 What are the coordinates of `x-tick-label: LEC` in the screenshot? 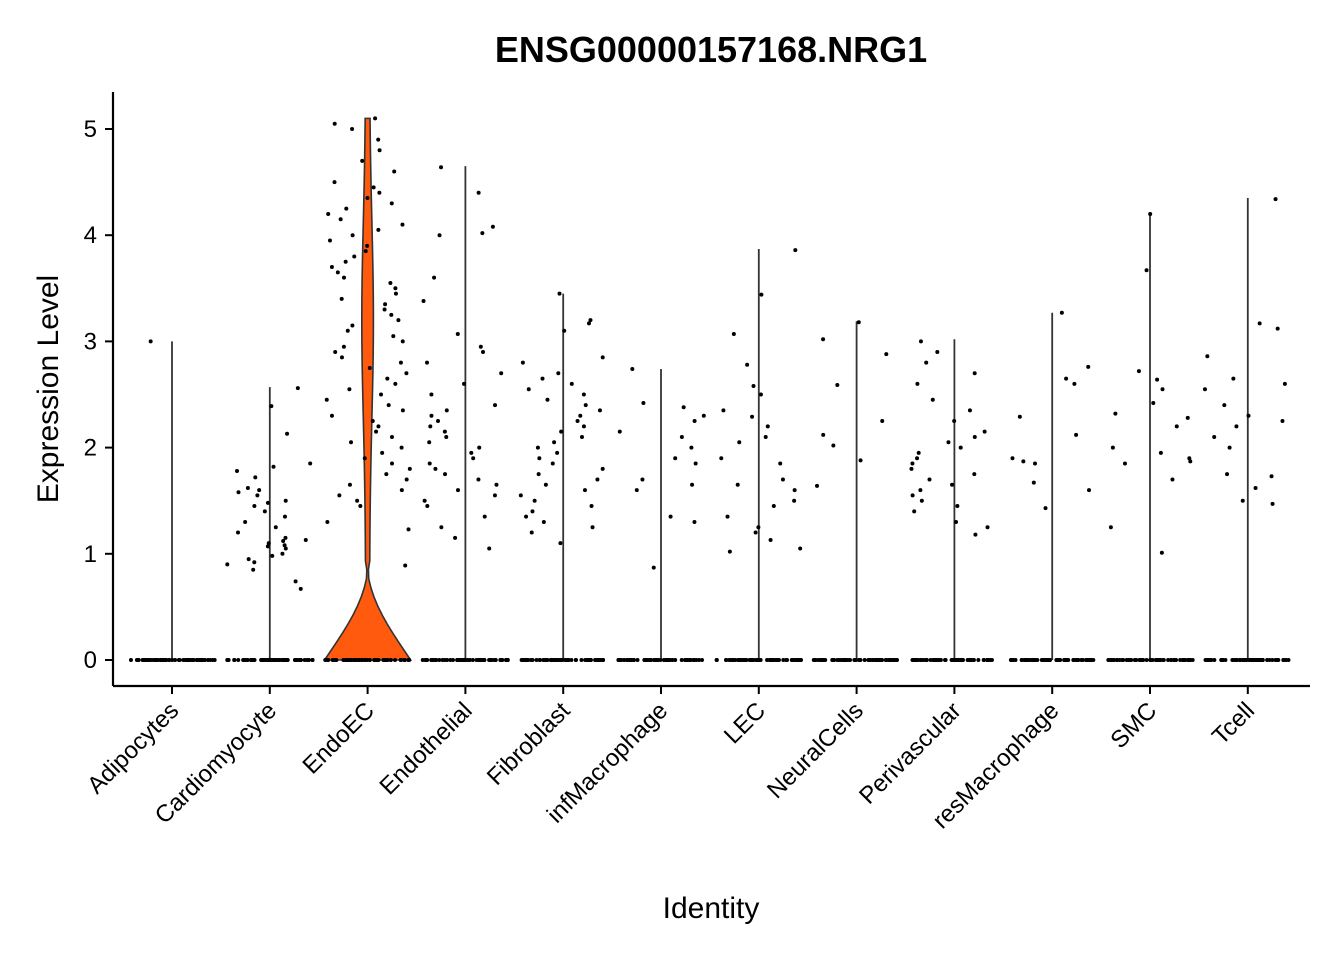 It's located at (745, 723).